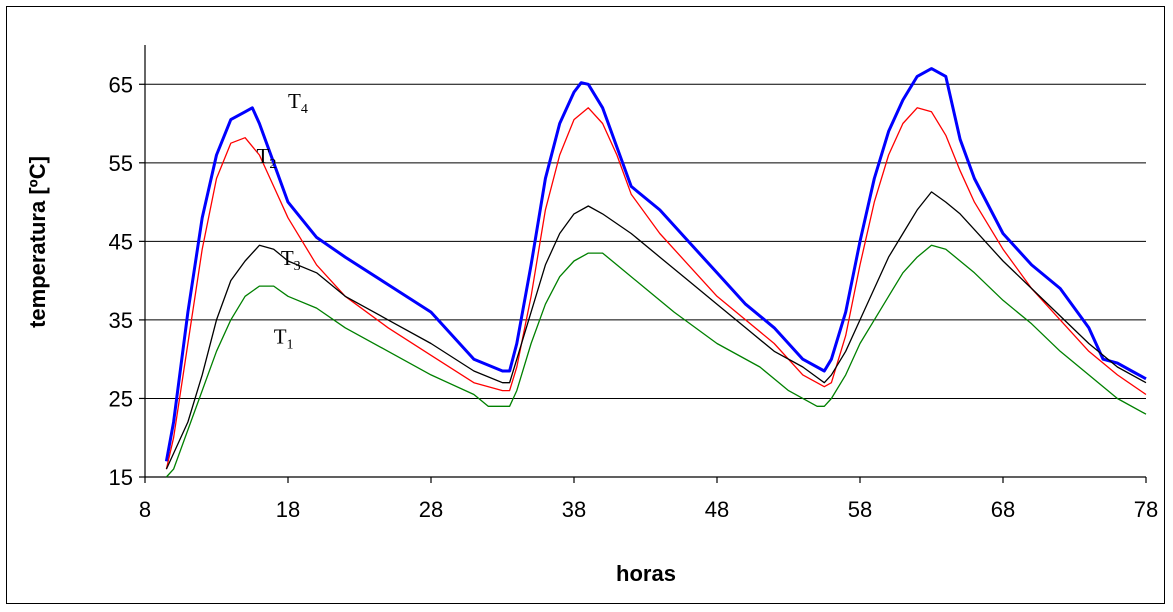 This screenshot has width=1173, height=612. Describe the element at coordinates (431, 509) in the screenshot. I see `x-tick-label: 28` at that location.